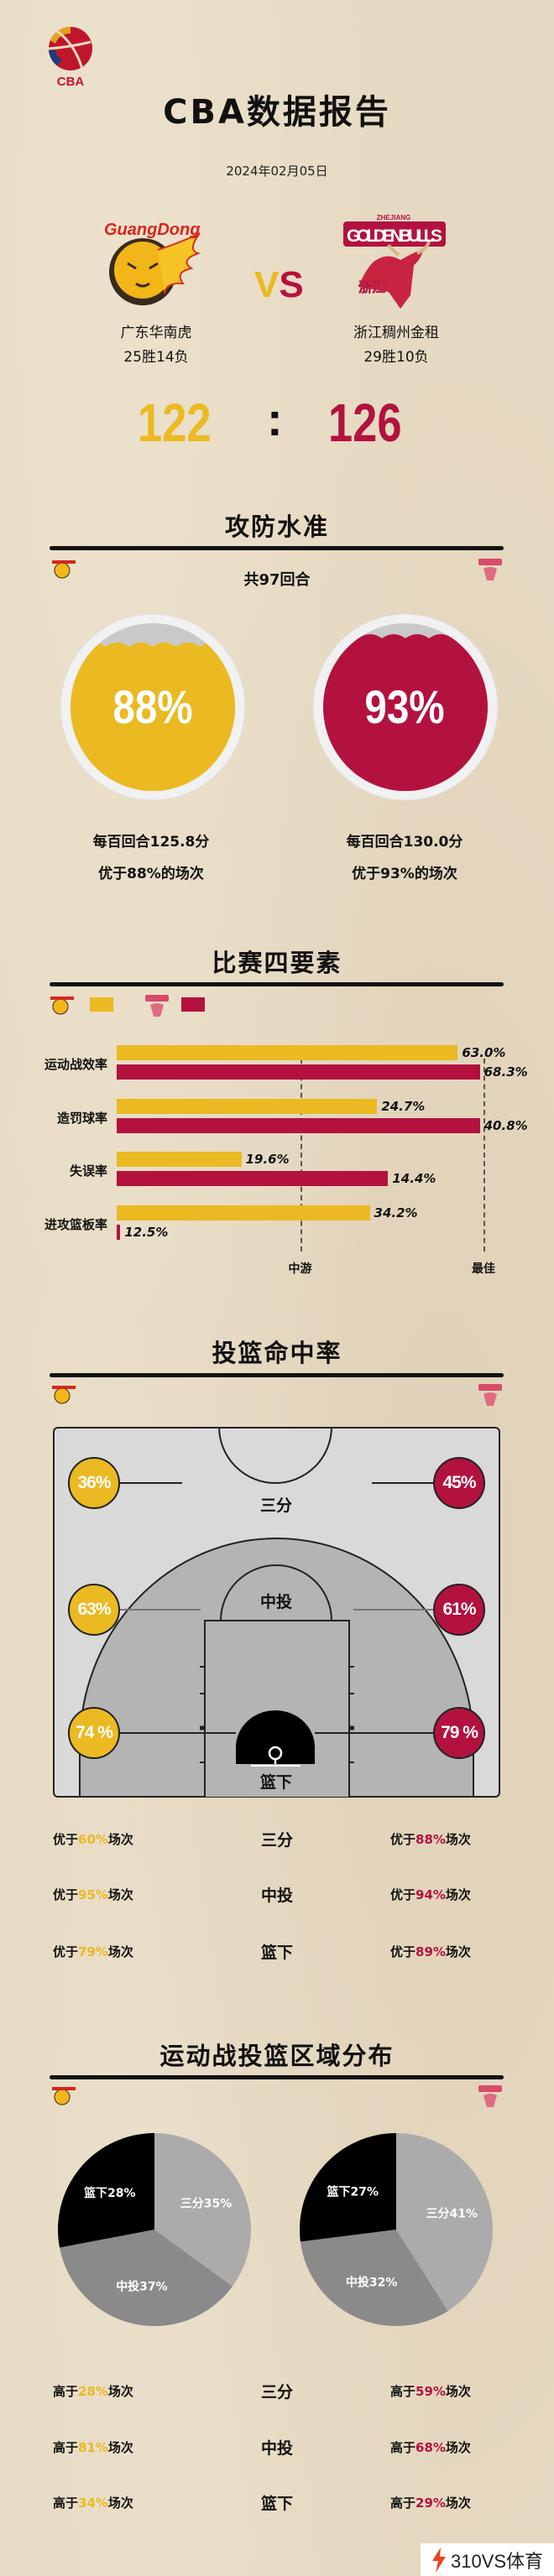  Describe the element at coordinates (93, 1951) in the screenshot. I see `home-paint-rank: 优于79%场次` at that location.